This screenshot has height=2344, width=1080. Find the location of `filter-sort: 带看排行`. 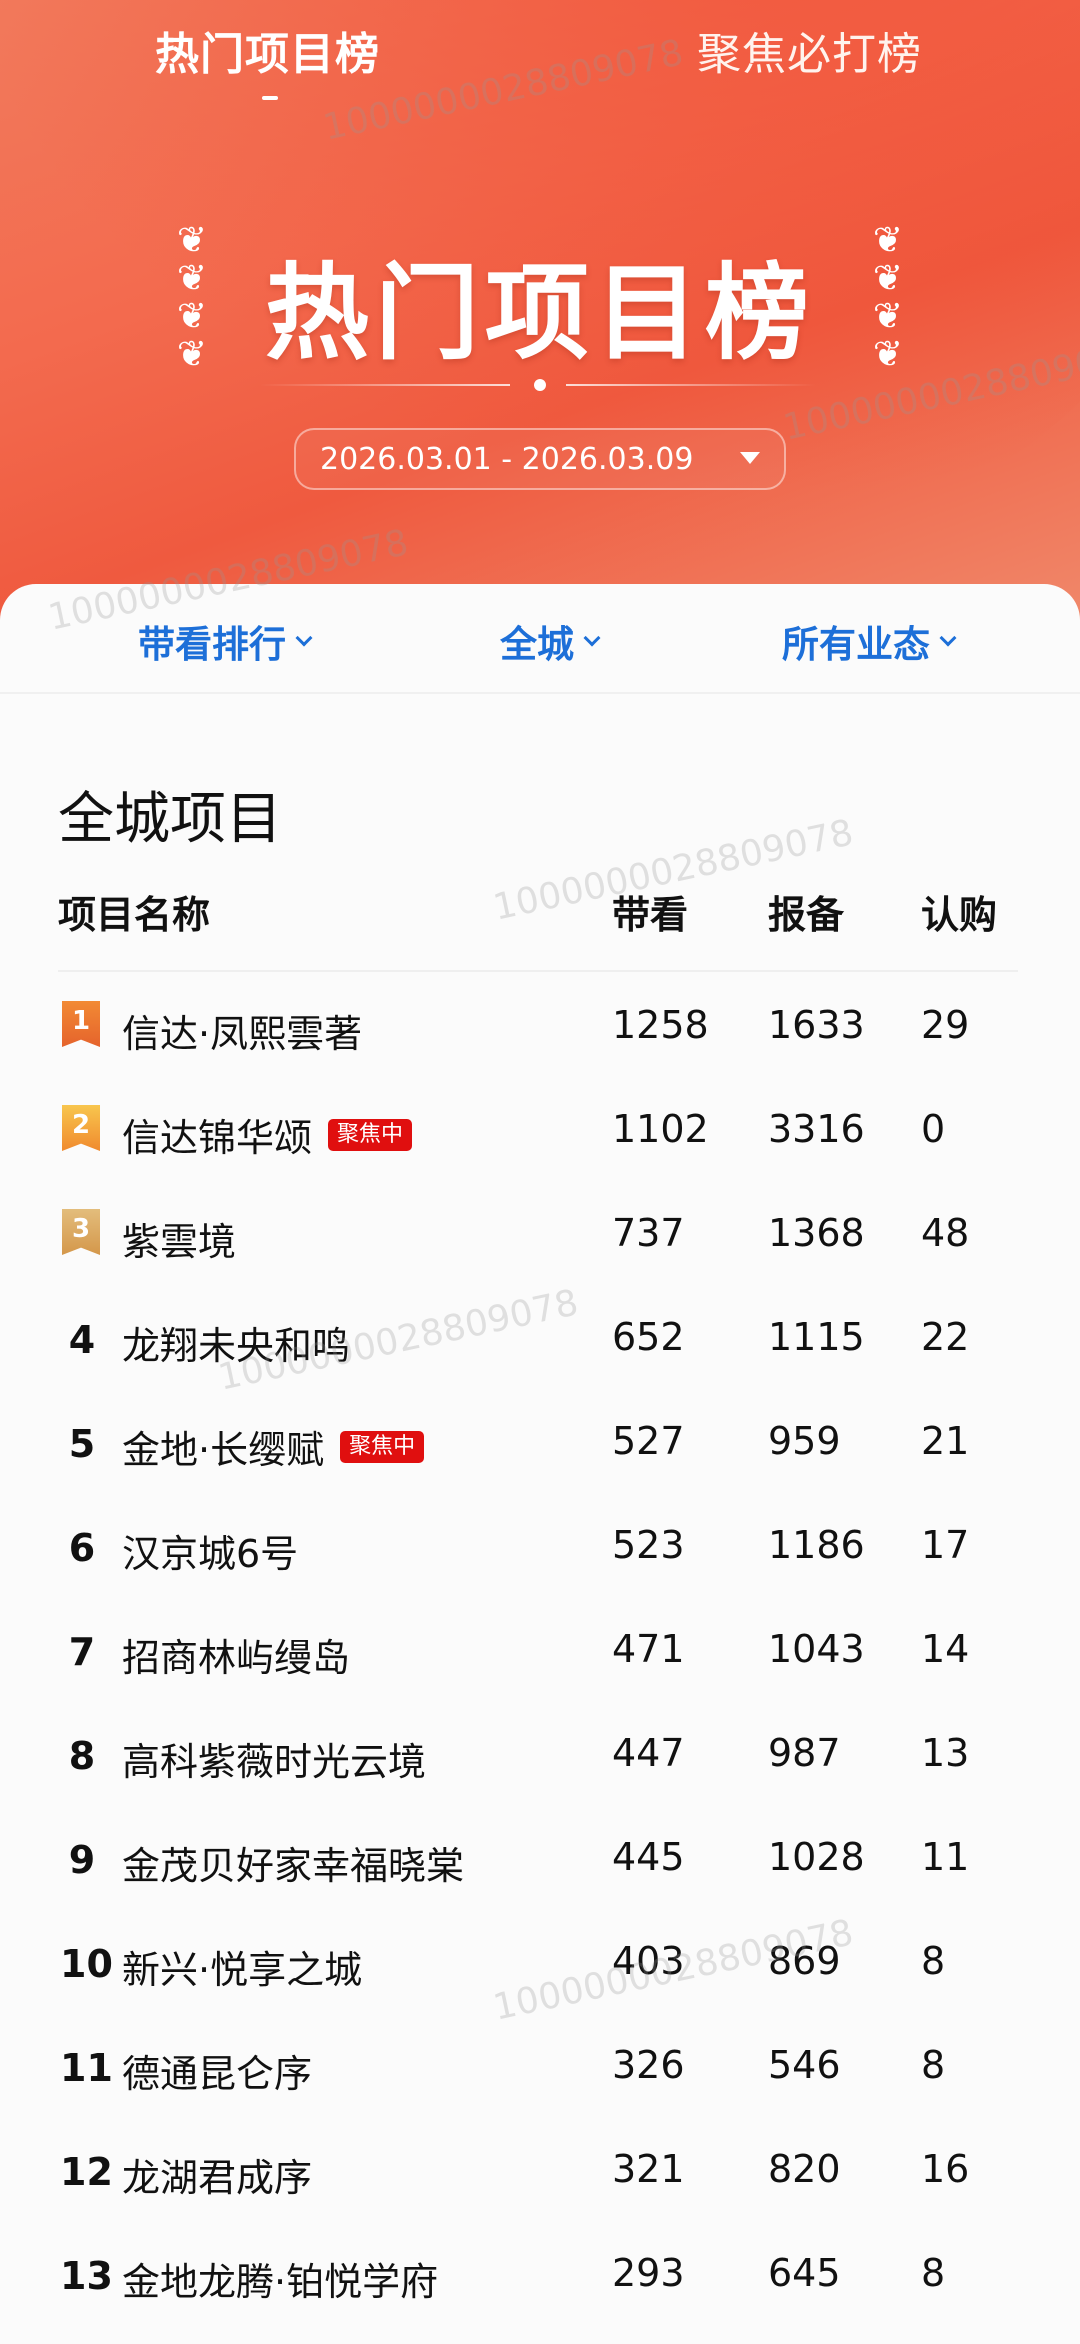

filter-sort: 带看排行 is located at coordinates (225, 641).